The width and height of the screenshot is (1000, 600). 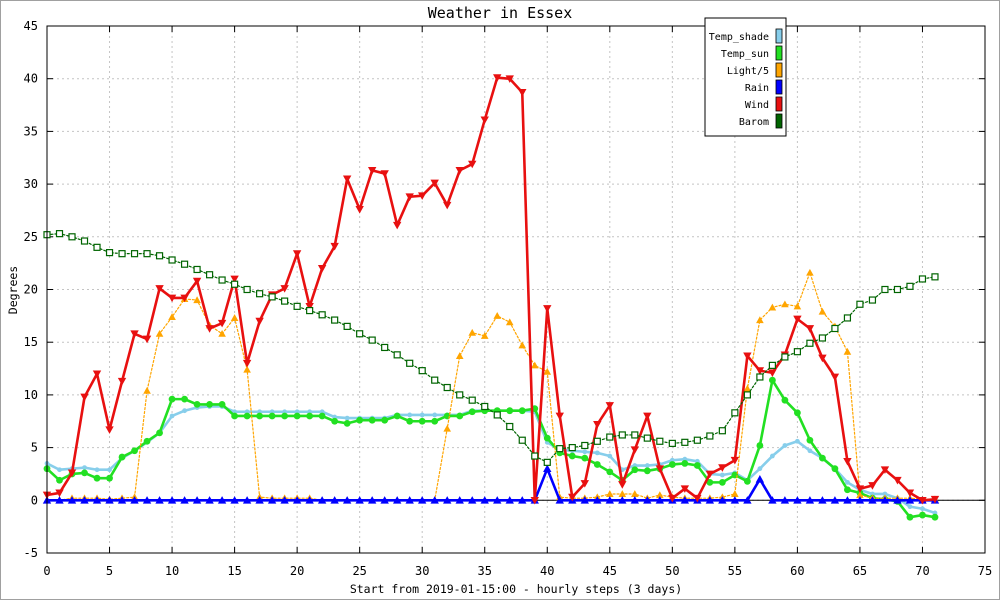 What do you see at coordinates (757, 88) in the screenshot?
I see `legend-label: Rain` at bounding box center [757, 88].